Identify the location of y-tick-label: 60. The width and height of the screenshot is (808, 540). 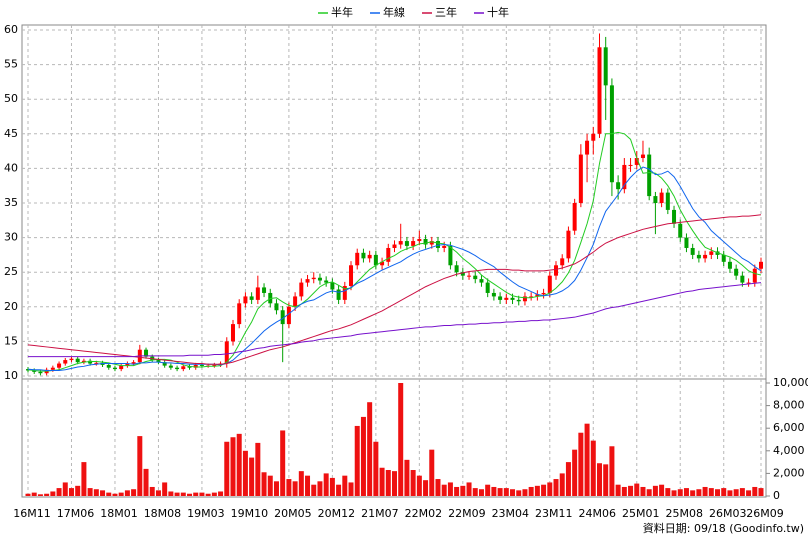
(11, 29).